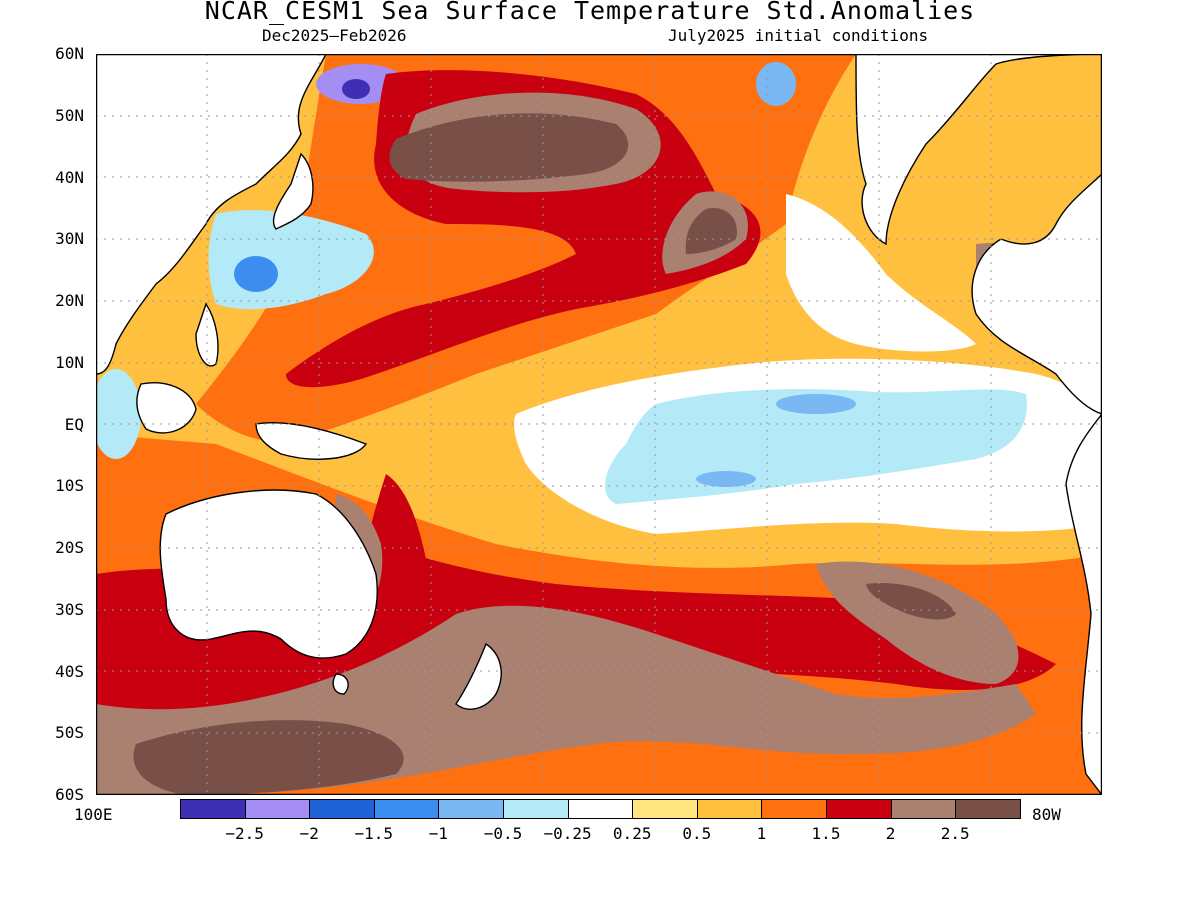 This screenshot has height=900, width=1200. I want to click on land-asia, so click(211, 214).